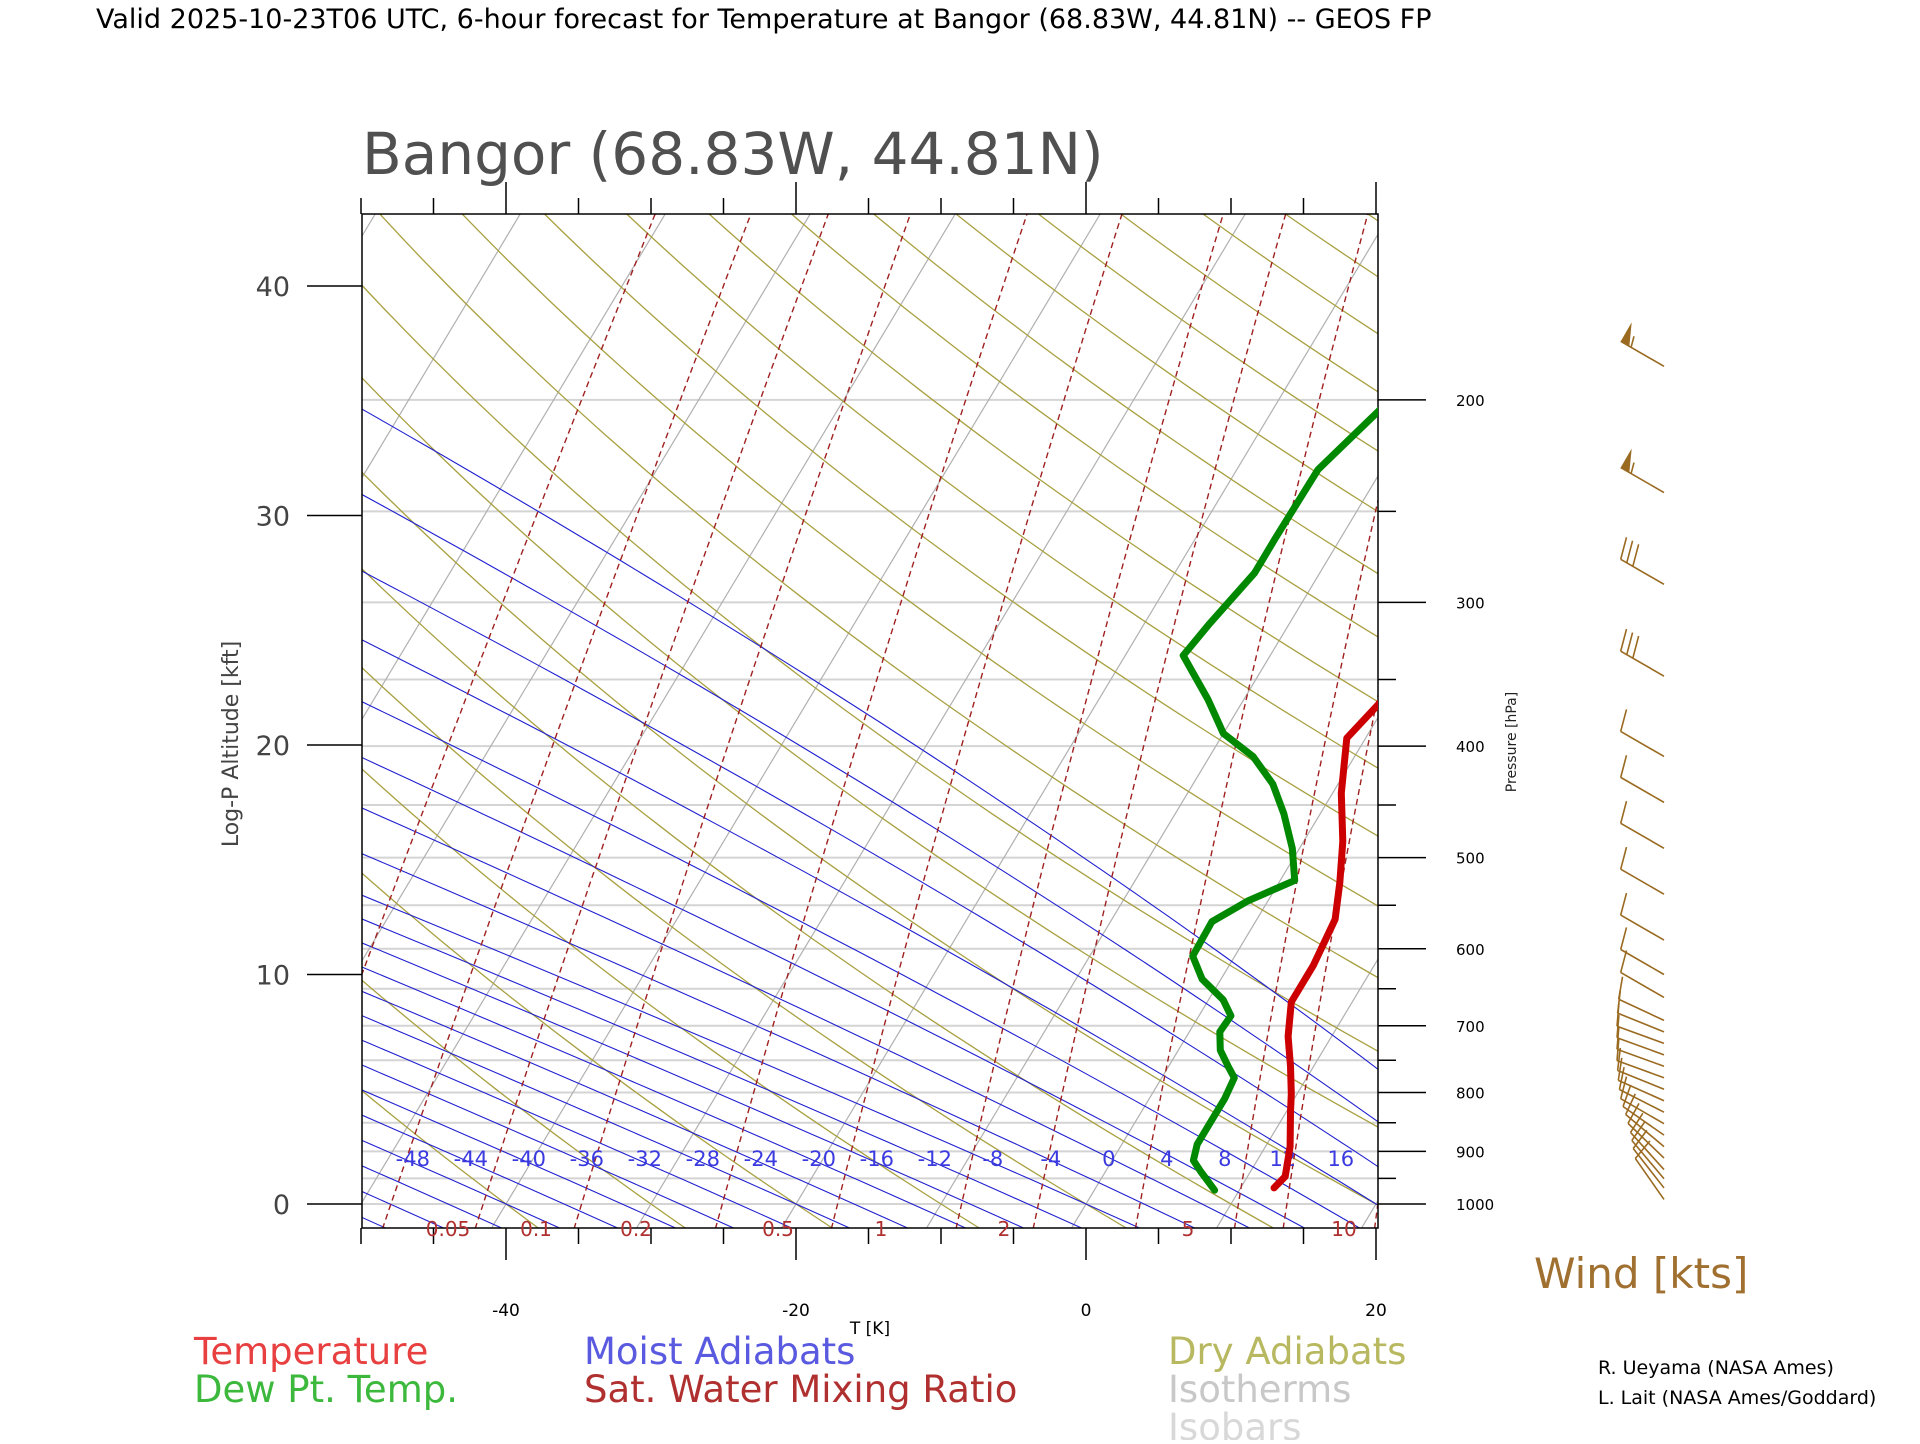 The image size is (1920, 1444). Describe the element at coordinates (587, 1159) in the screenshot. I see `isotherm-label: -36` at that location.